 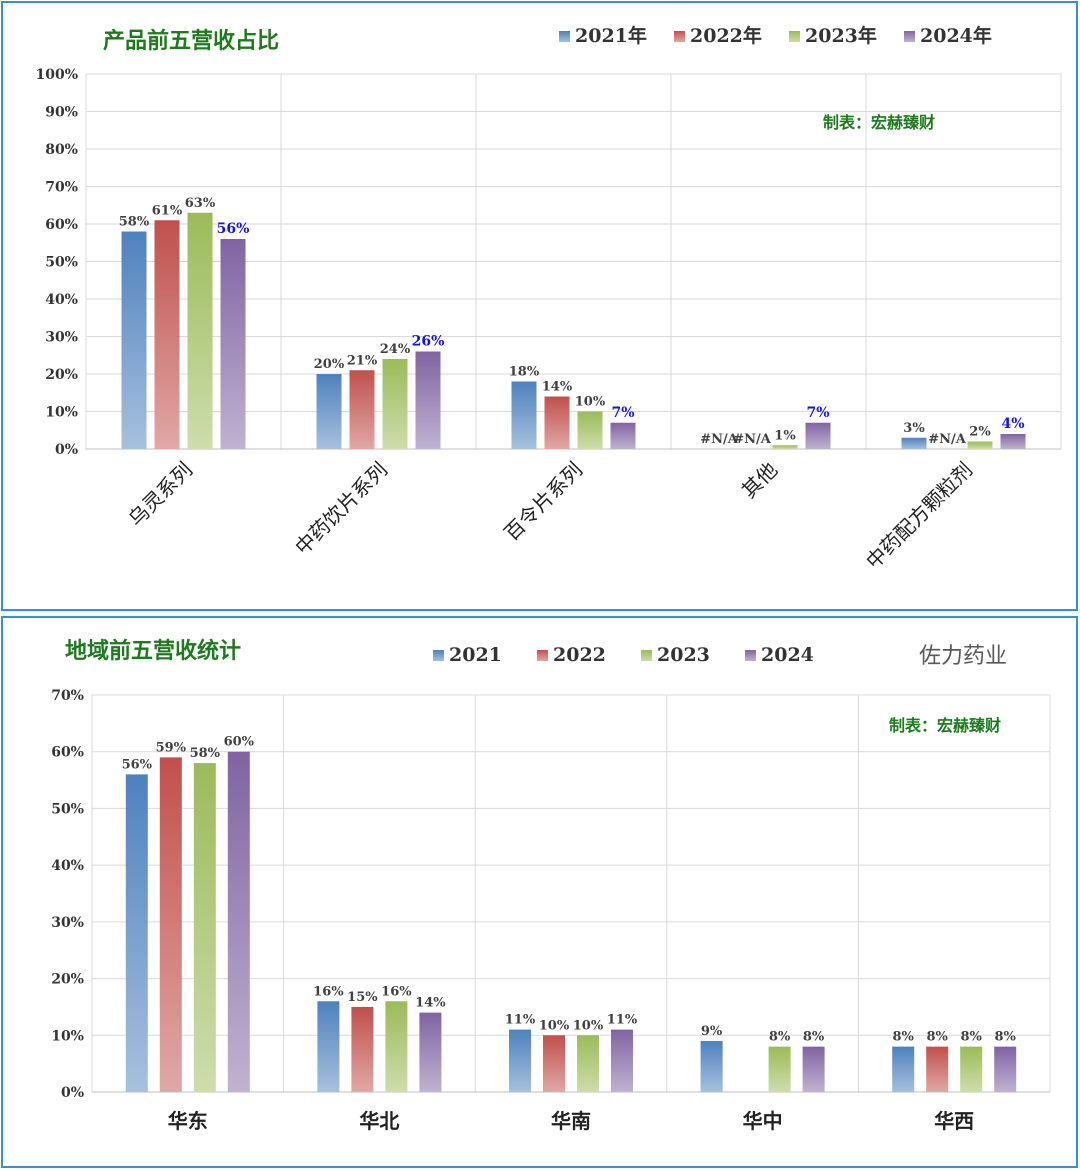 What do you see at coordinates (623, 655) in the screenshot?
I see `legend: 2021 2022 2023 2024` at bounding box center [623, 655].